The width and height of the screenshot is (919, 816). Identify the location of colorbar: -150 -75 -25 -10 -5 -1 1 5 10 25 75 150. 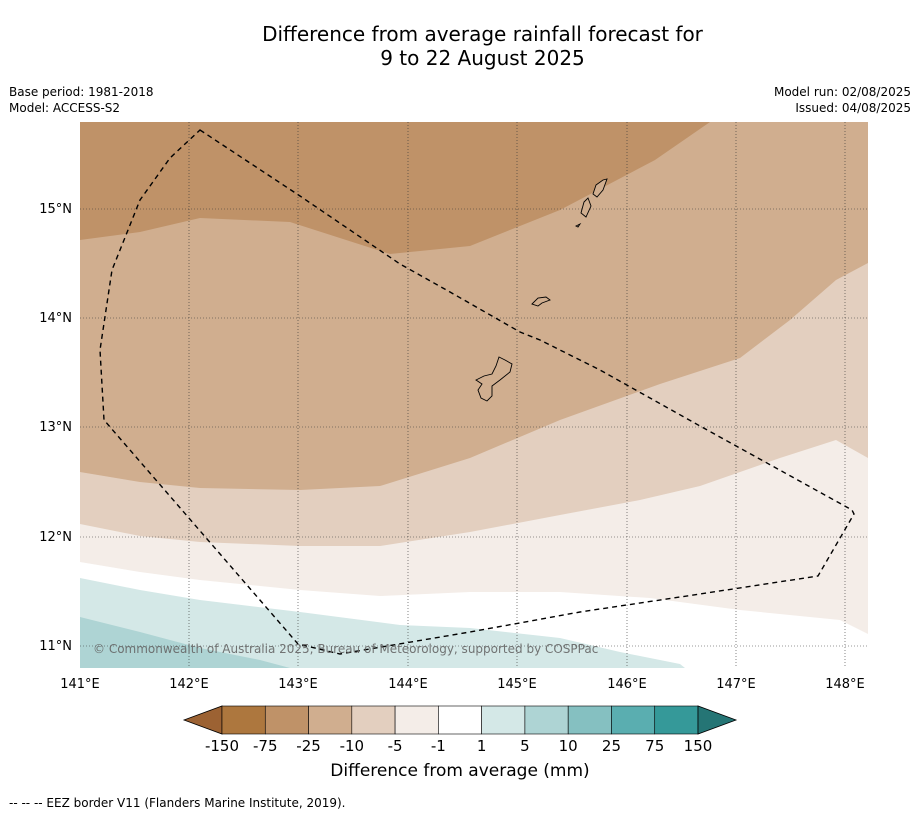
(460, 730).